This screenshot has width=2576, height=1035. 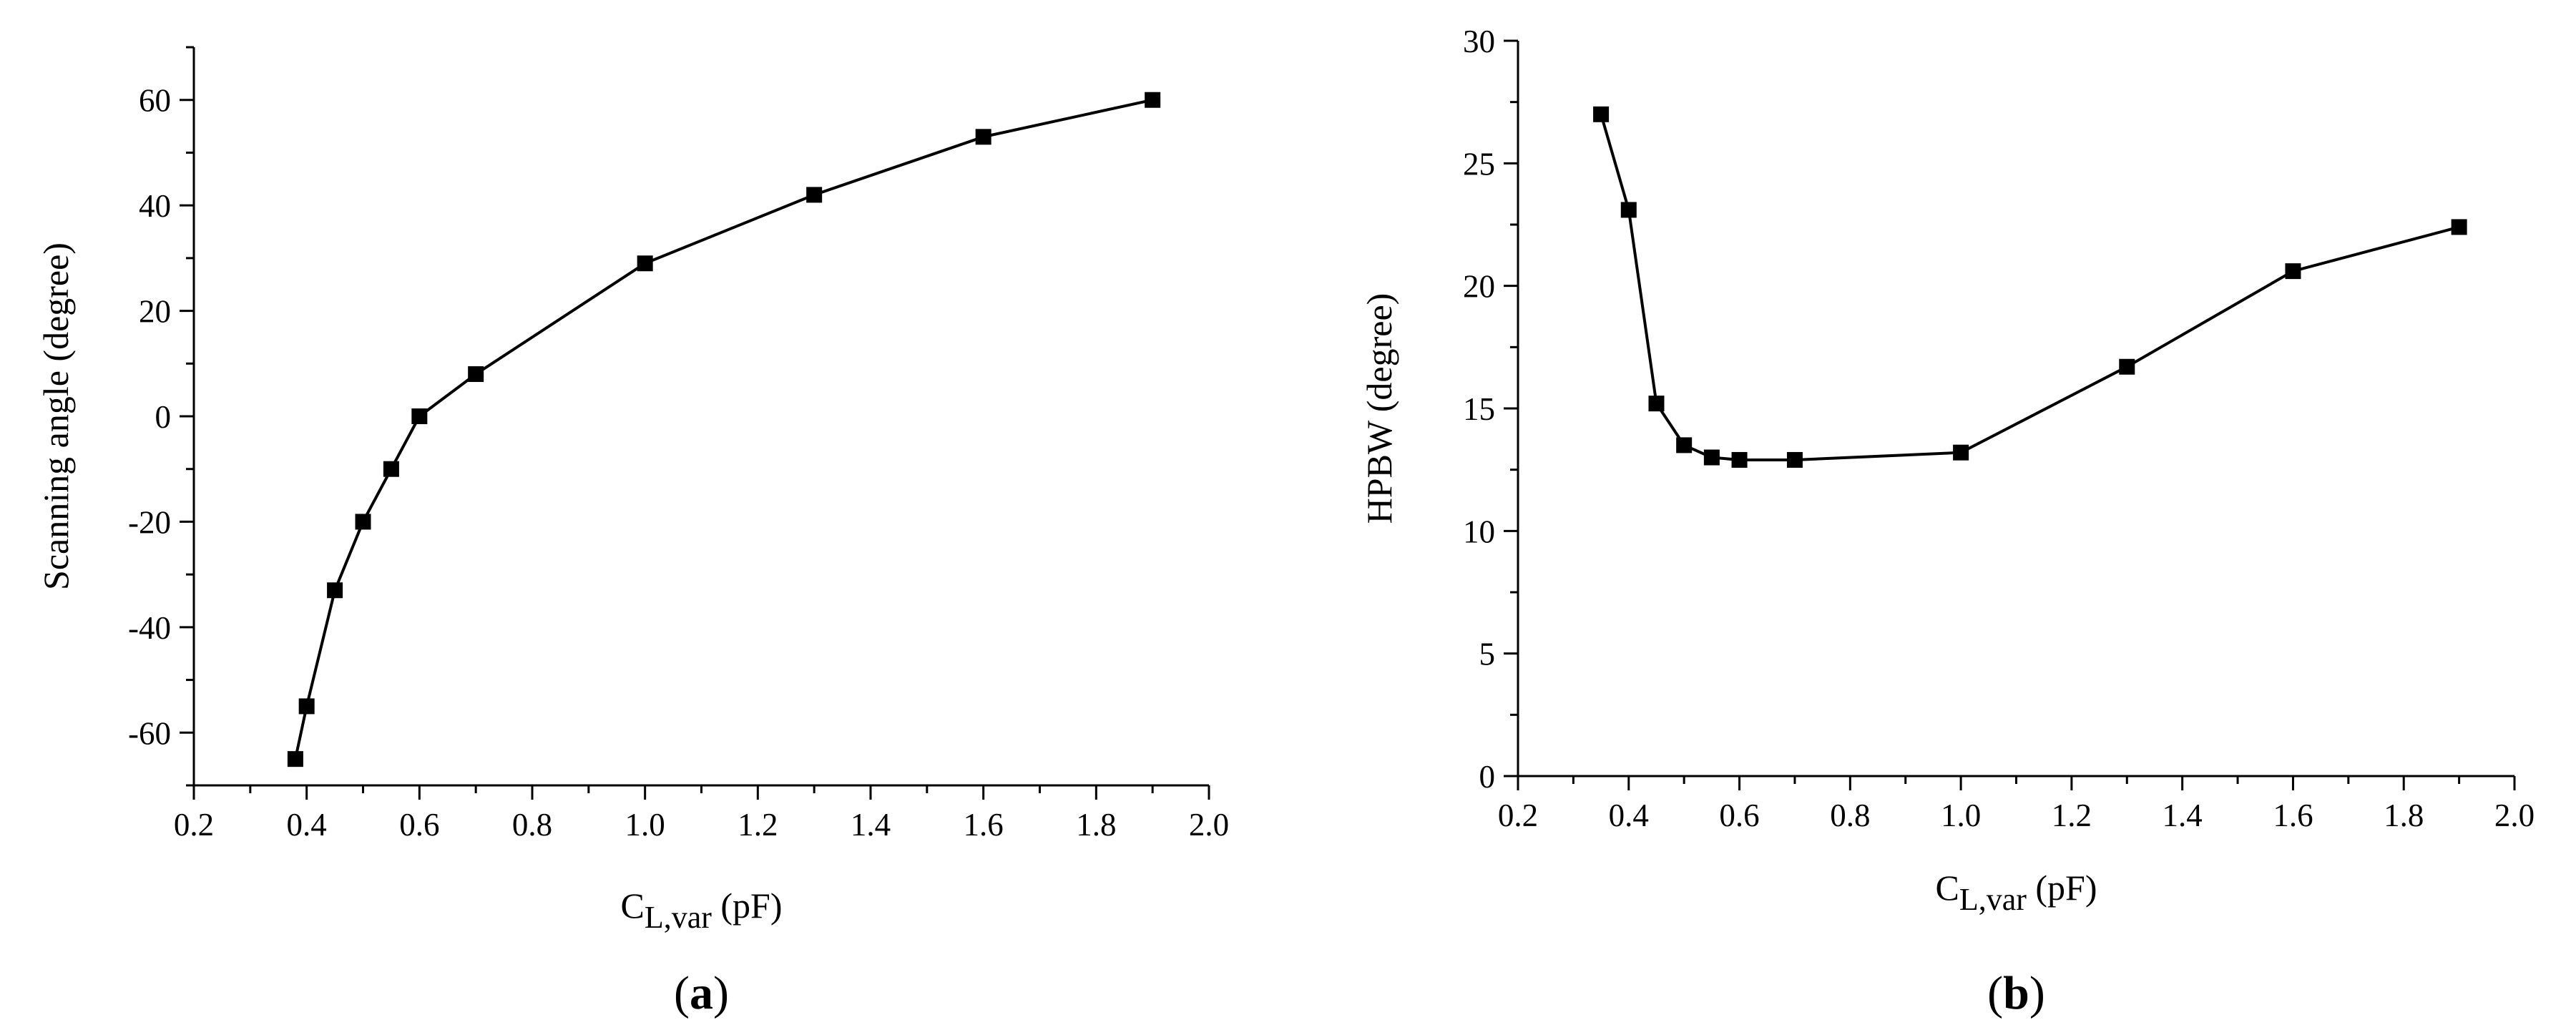 I want to click on panel-letter: a, so click(x=701, y=993).